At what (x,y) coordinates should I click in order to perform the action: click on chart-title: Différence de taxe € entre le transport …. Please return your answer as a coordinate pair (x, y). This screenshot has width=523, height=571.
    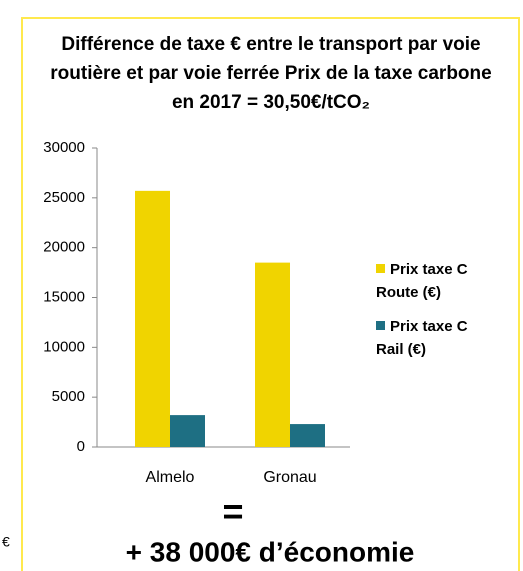
    Looking at the image, I should click on (271, 73).